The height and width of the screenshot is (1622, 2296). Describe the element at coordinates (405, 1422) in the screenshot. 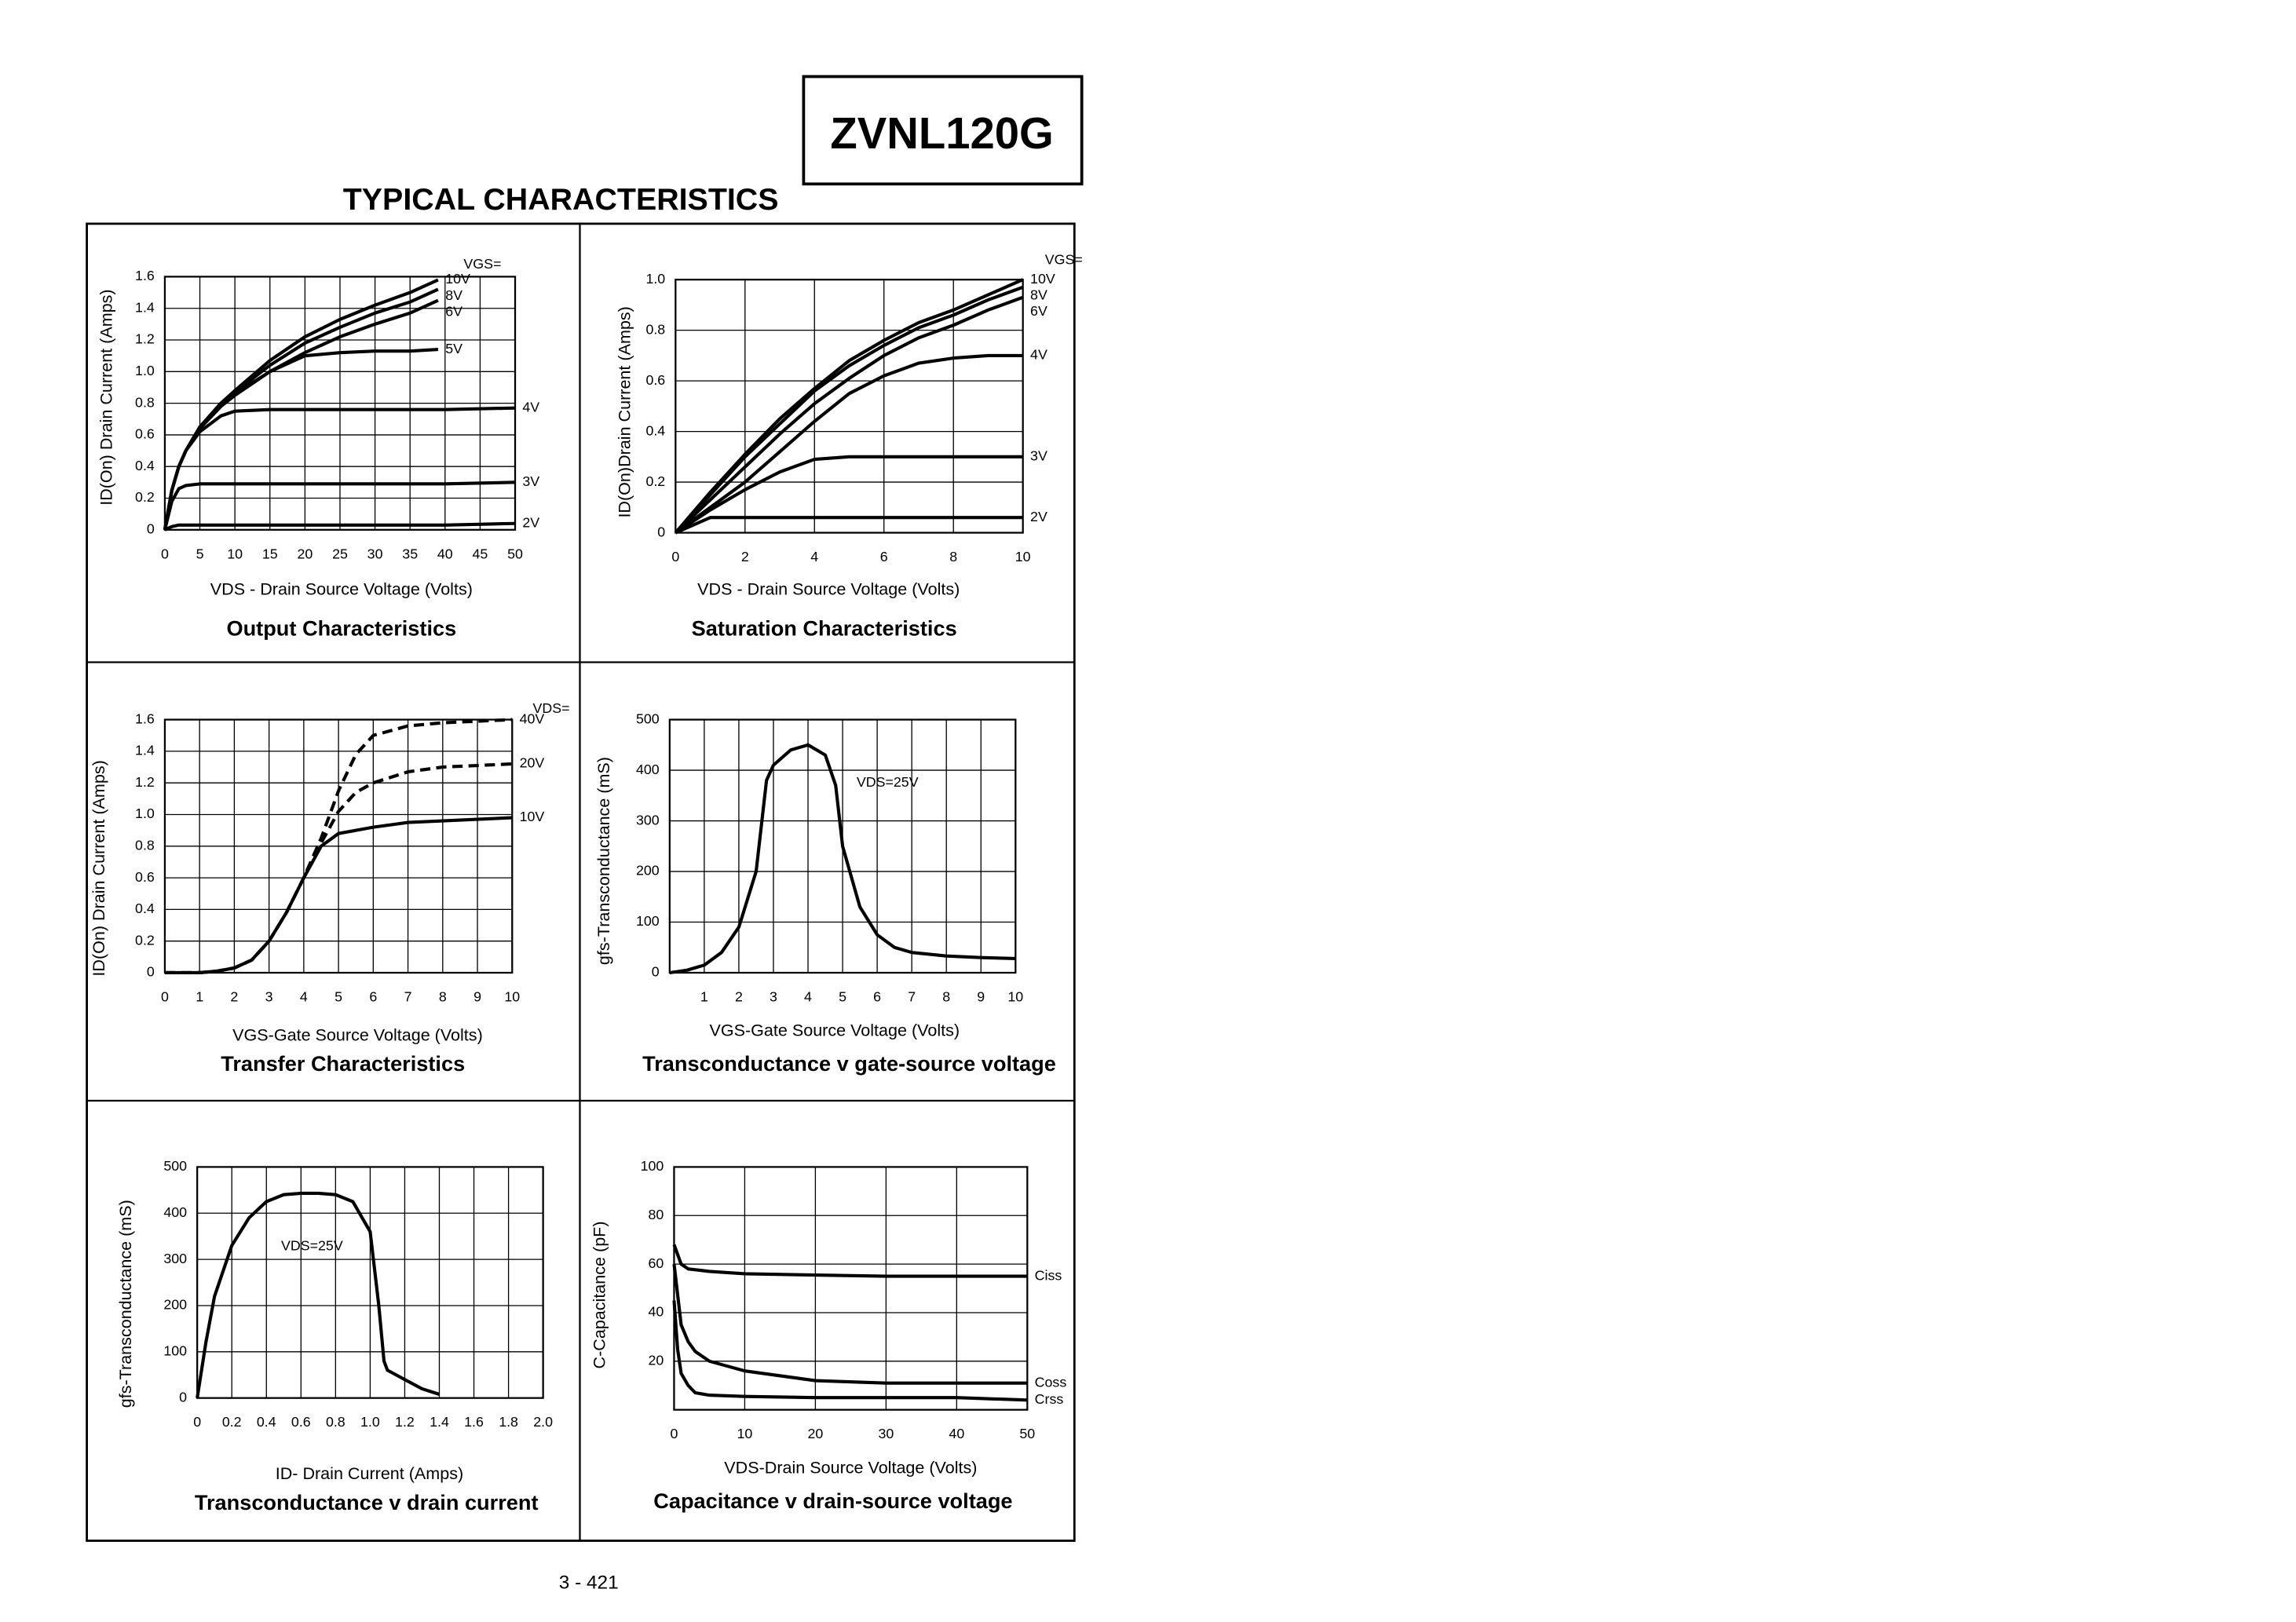

I see `x-tick-label: 1.2` at that location.